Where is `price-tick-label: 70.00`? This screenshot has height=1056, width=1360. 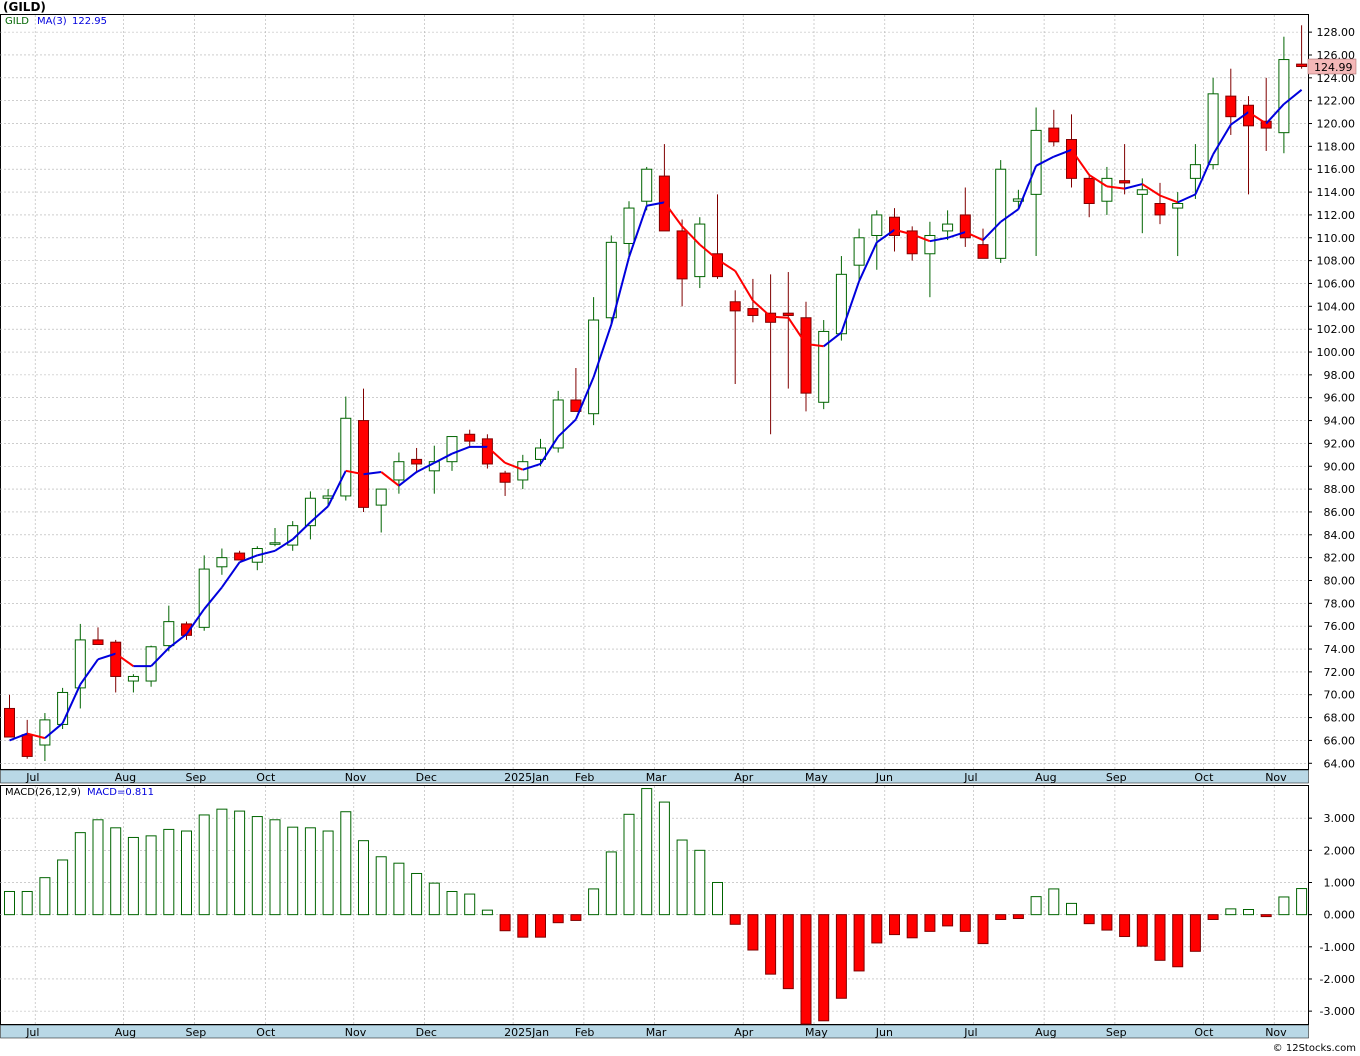
price-tick-label: 70.00 is located at coordinates (1340, 695).